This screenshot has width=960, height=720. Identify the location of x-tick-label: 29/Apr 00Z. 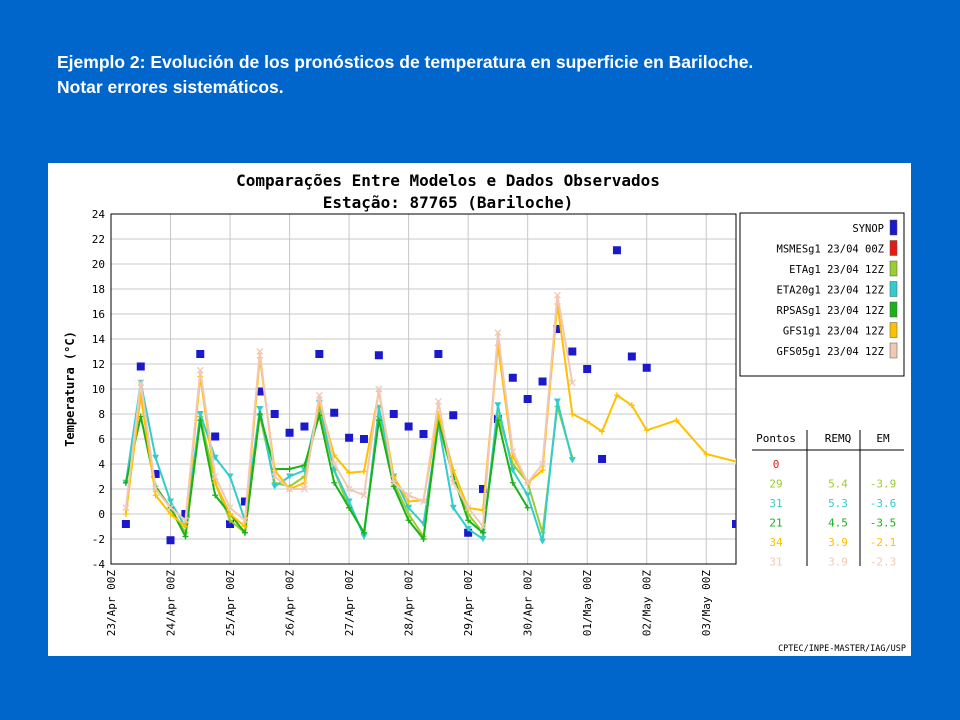
(468, 603).